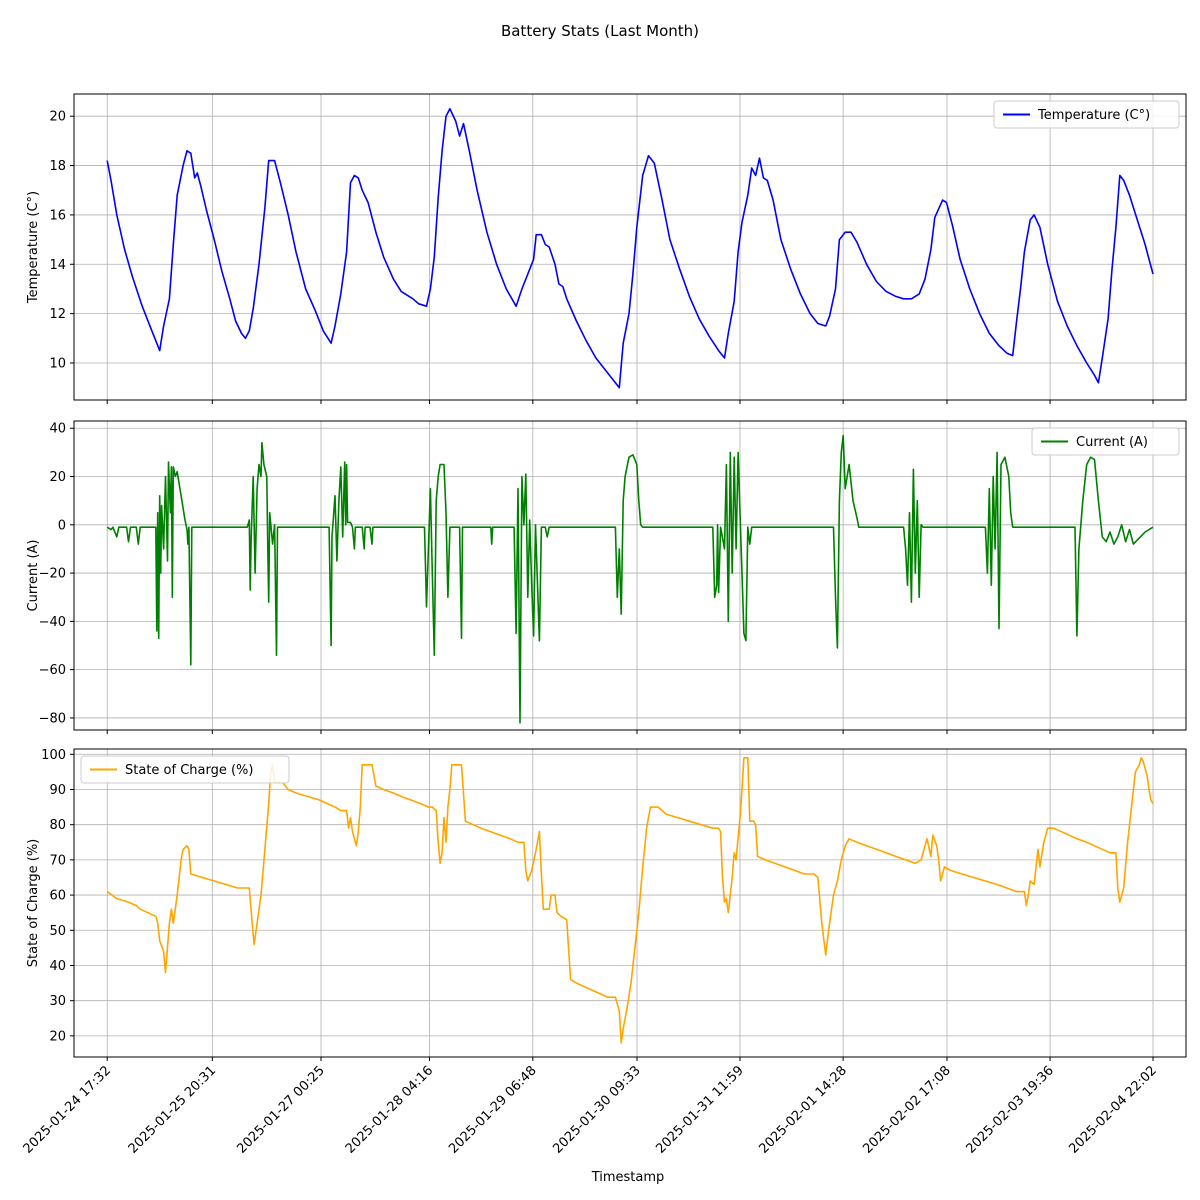  Describe the element at coordinates (57, 931) in the screenshot. I see `y-tick-label: 50` at that location.